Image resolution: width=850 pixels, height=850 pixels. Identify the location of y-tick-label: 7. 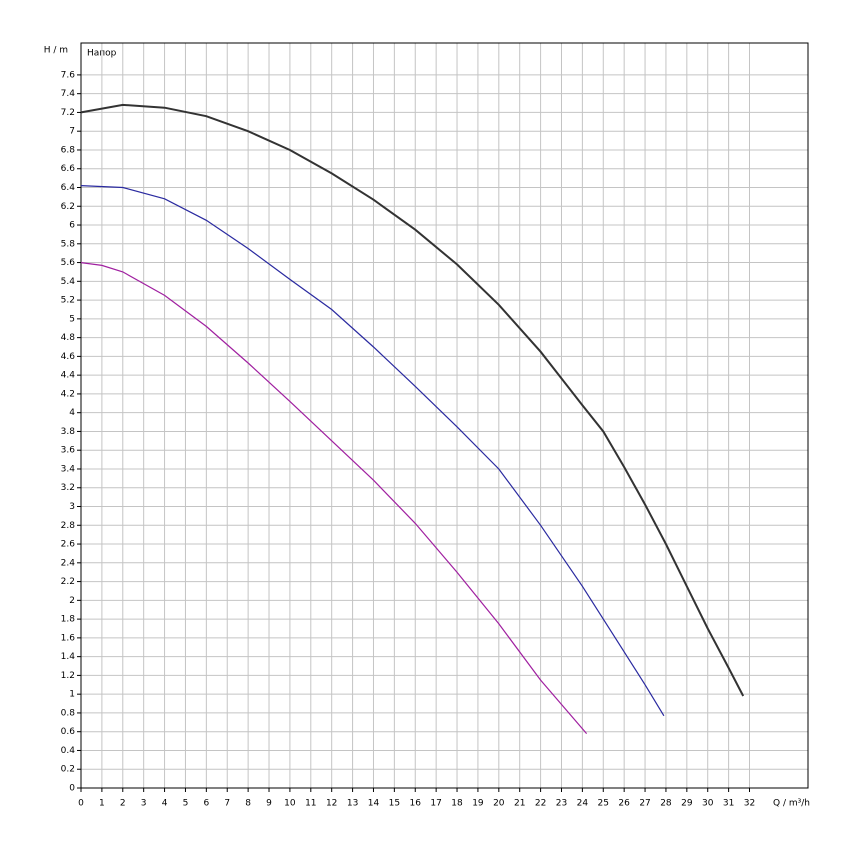
(72, 132).